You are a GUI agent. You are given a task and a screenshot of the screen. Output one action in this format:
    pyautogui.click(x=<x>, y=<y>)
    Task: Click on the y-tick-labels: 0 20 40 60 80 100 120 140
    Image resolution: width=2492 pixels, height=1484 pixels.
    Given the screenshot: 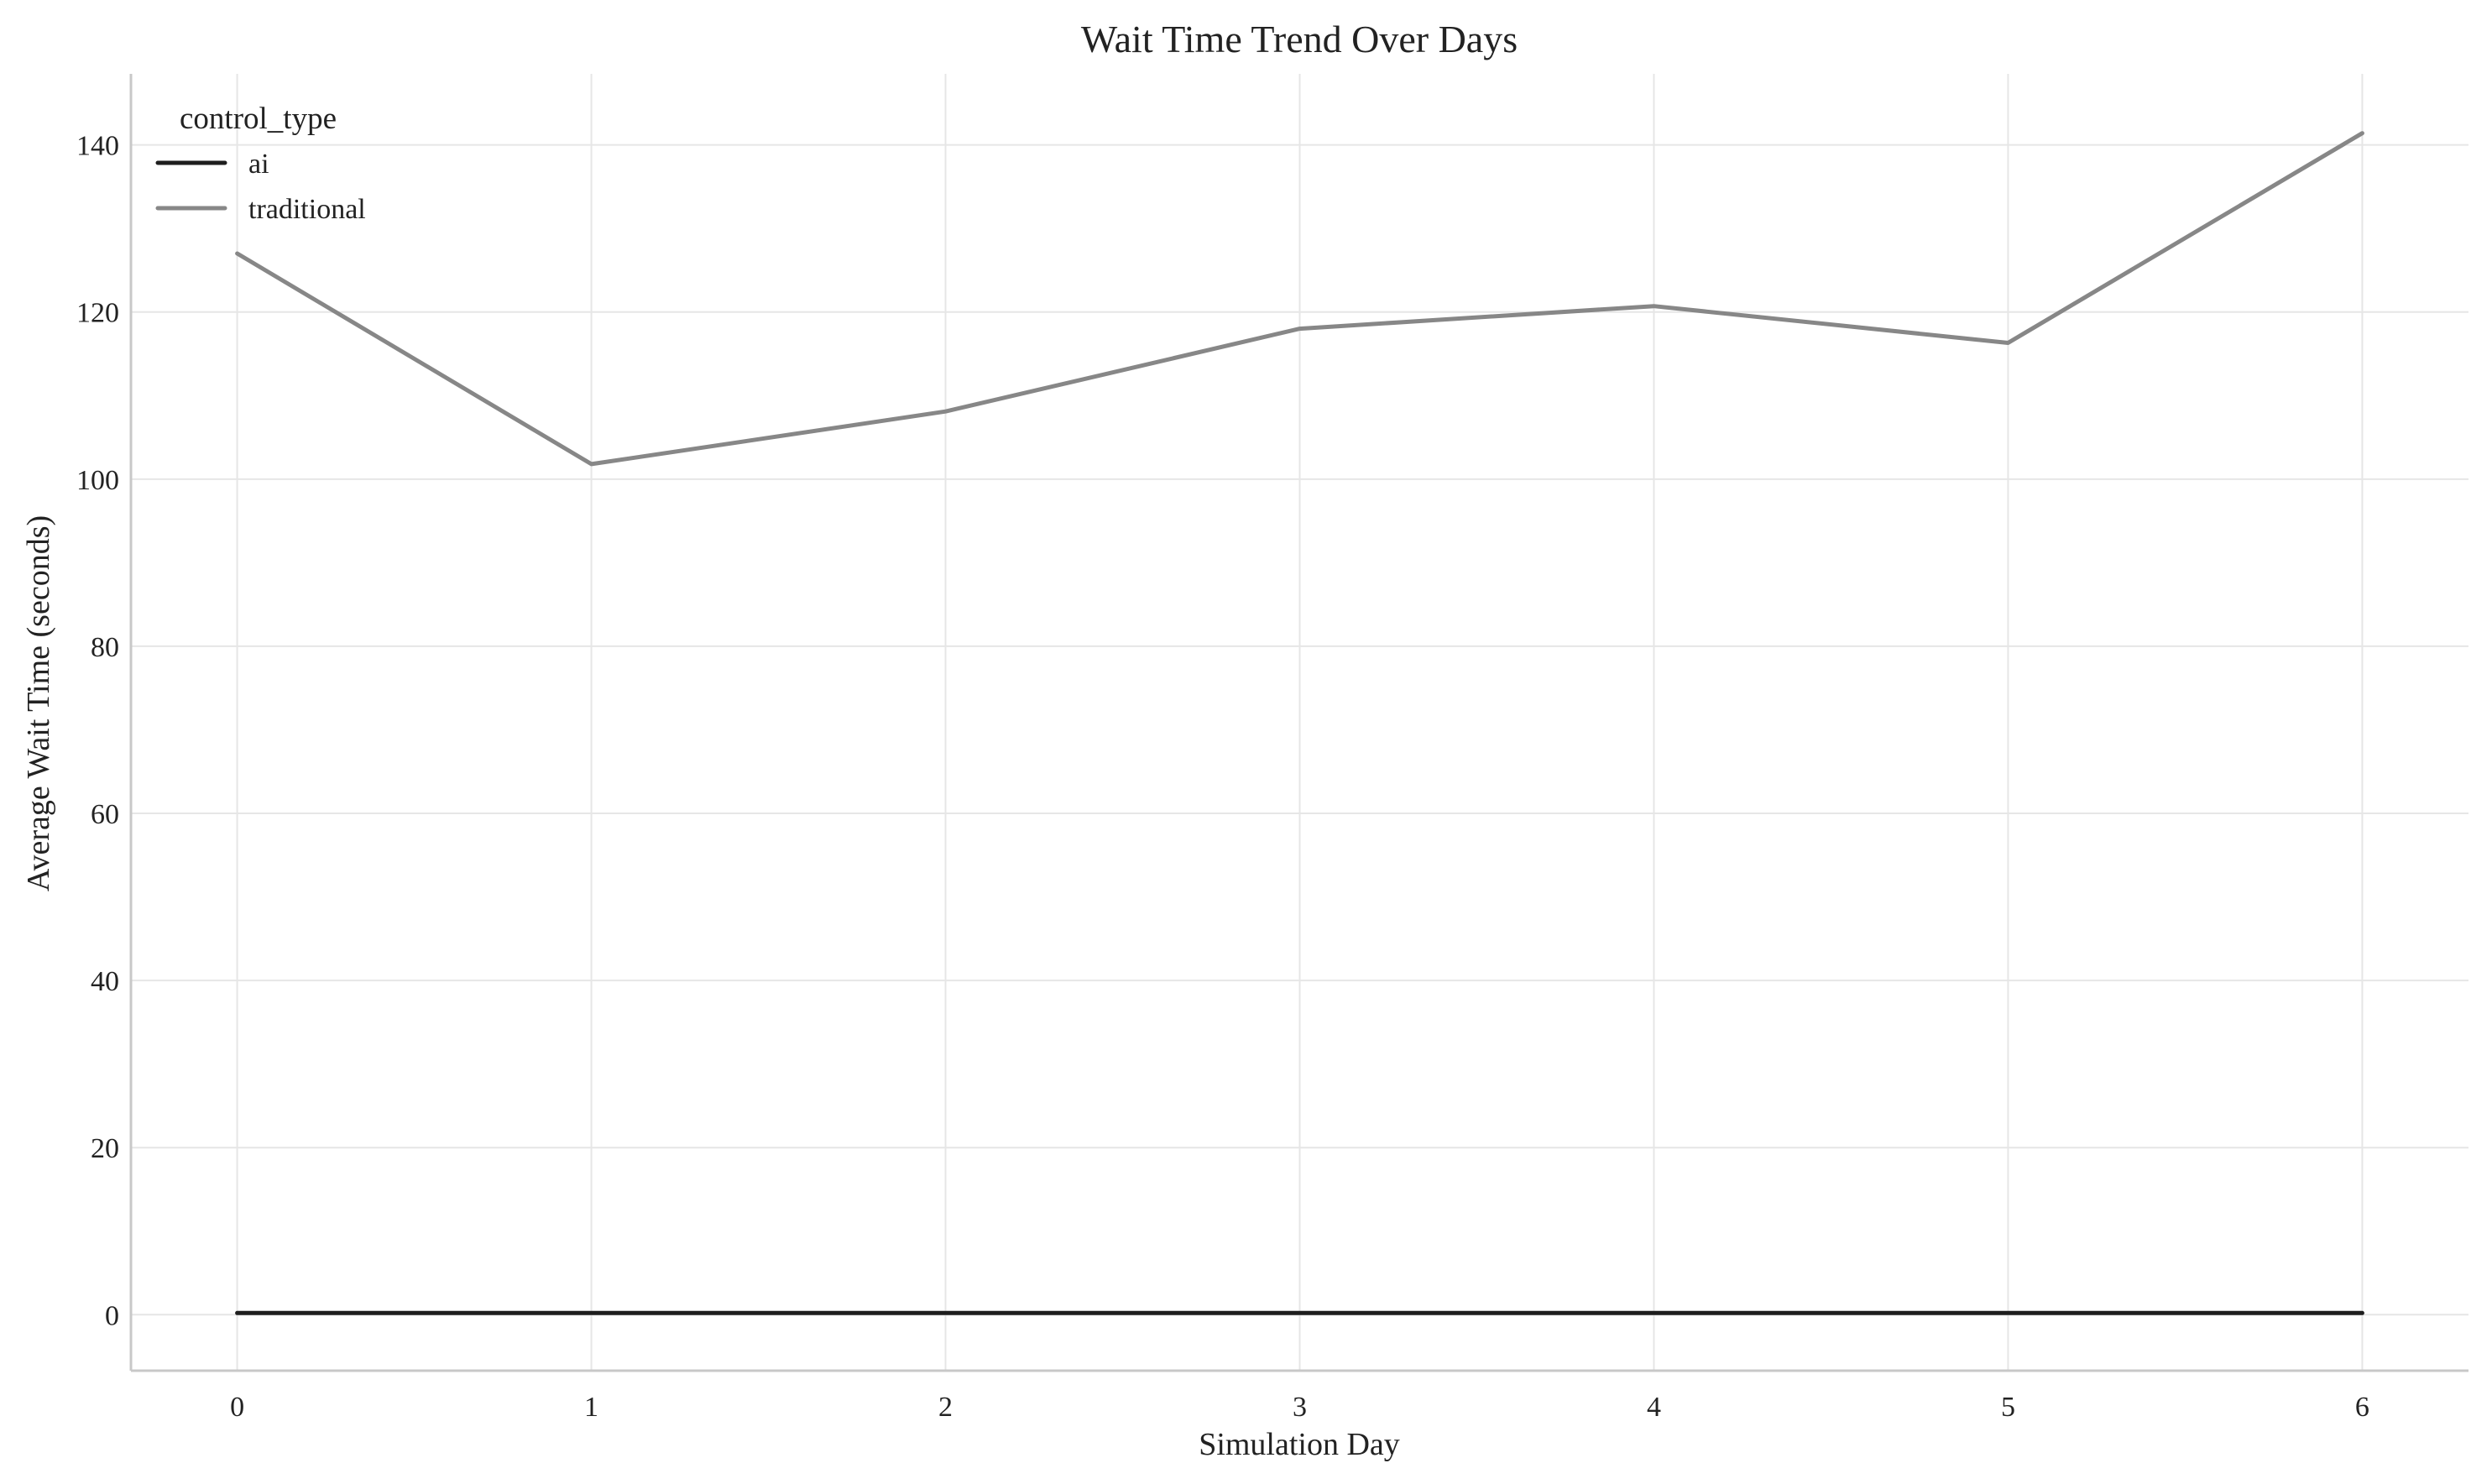 What is the action you would take?
    pyautogui.click(x=97, y=731)
    